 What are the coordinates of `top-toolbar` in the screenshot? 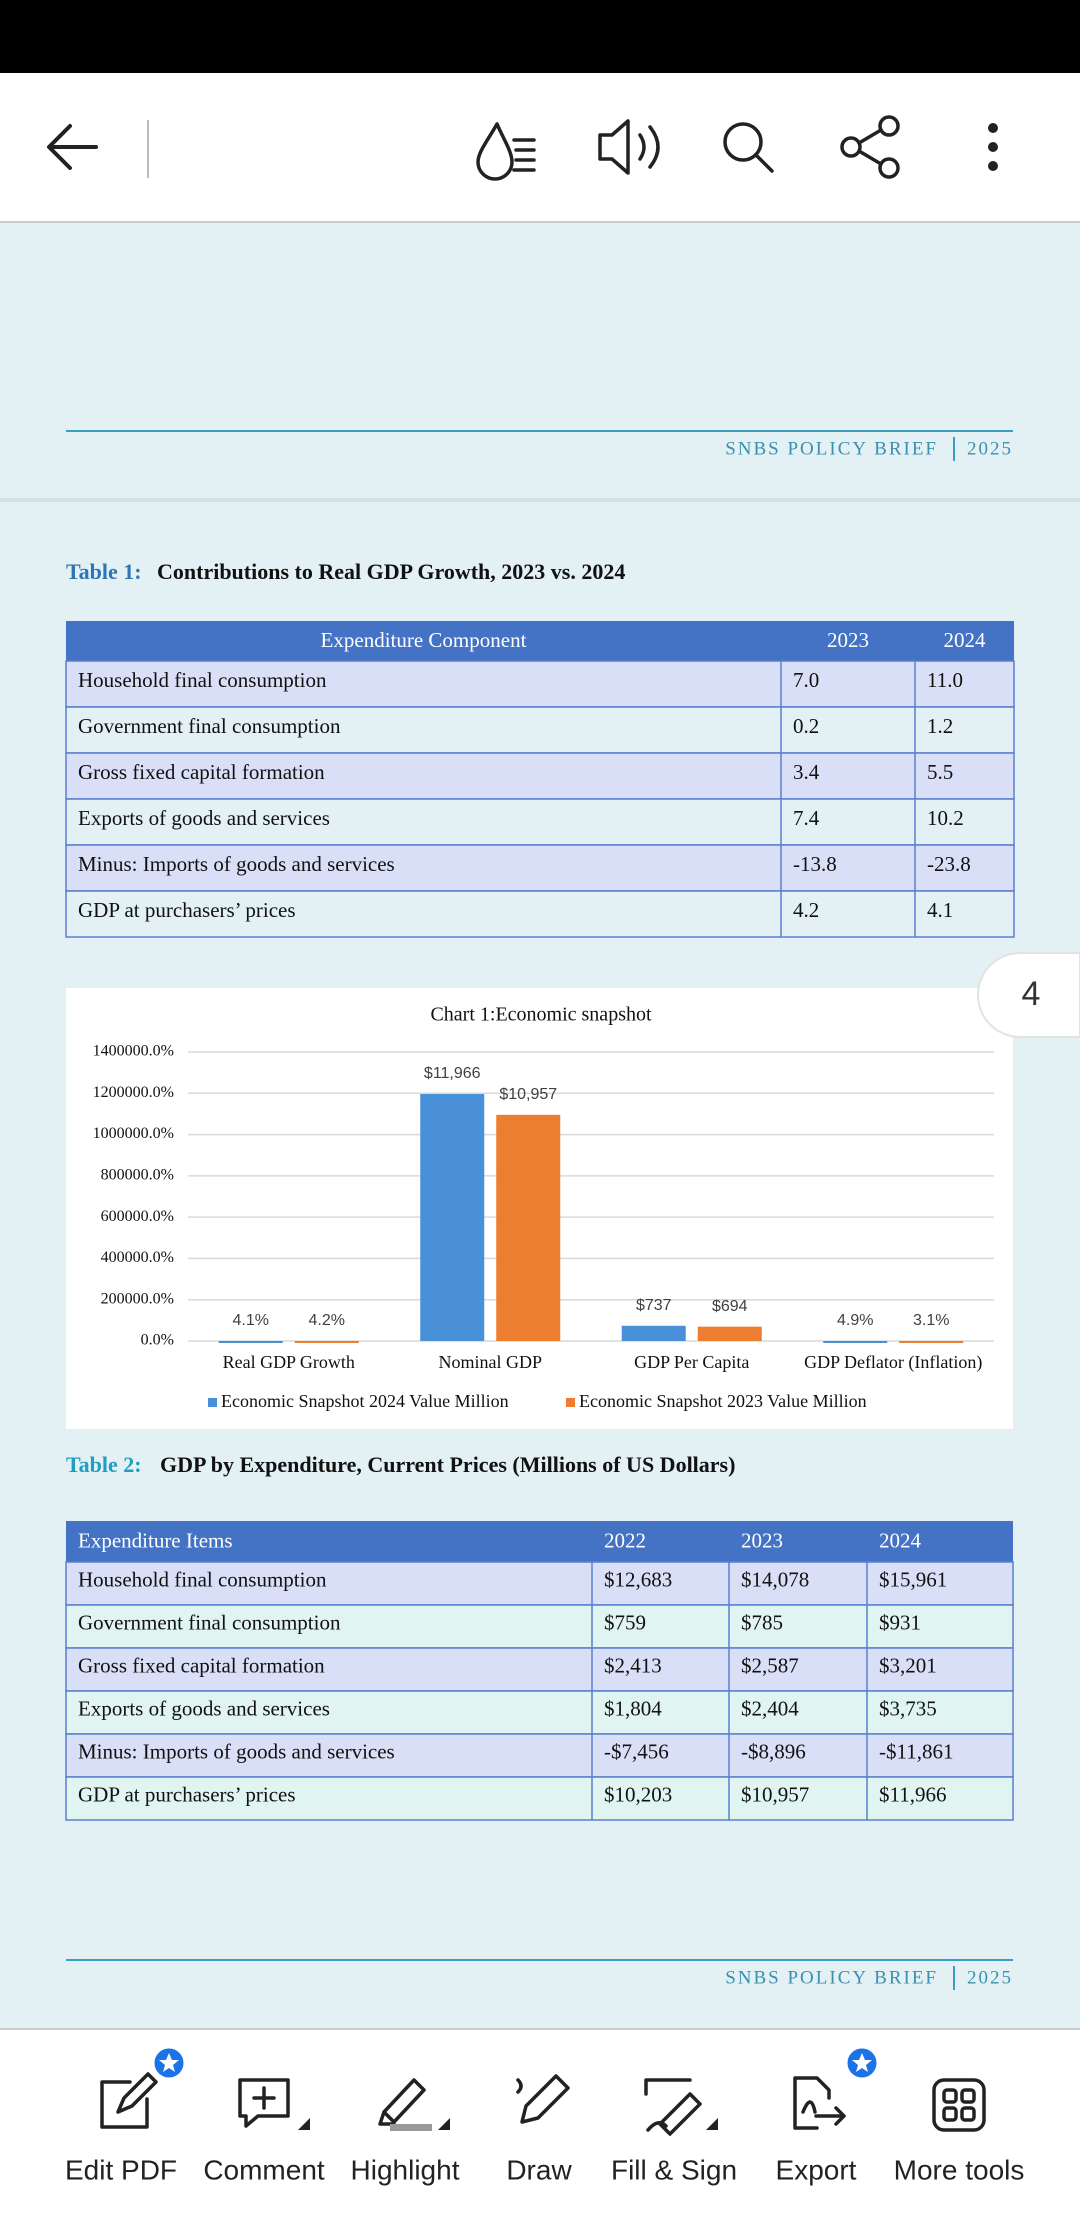 It's located at (540, 147).